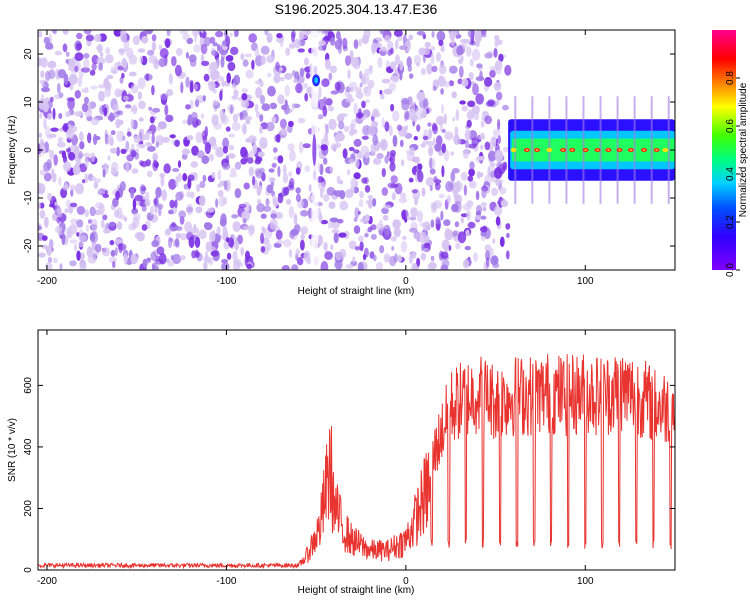  What do you see at coordinates (743, 149) in the screenshot?
I see `colorbar-label: Normalized spectral amplitude` at bounding box center [743, 149].